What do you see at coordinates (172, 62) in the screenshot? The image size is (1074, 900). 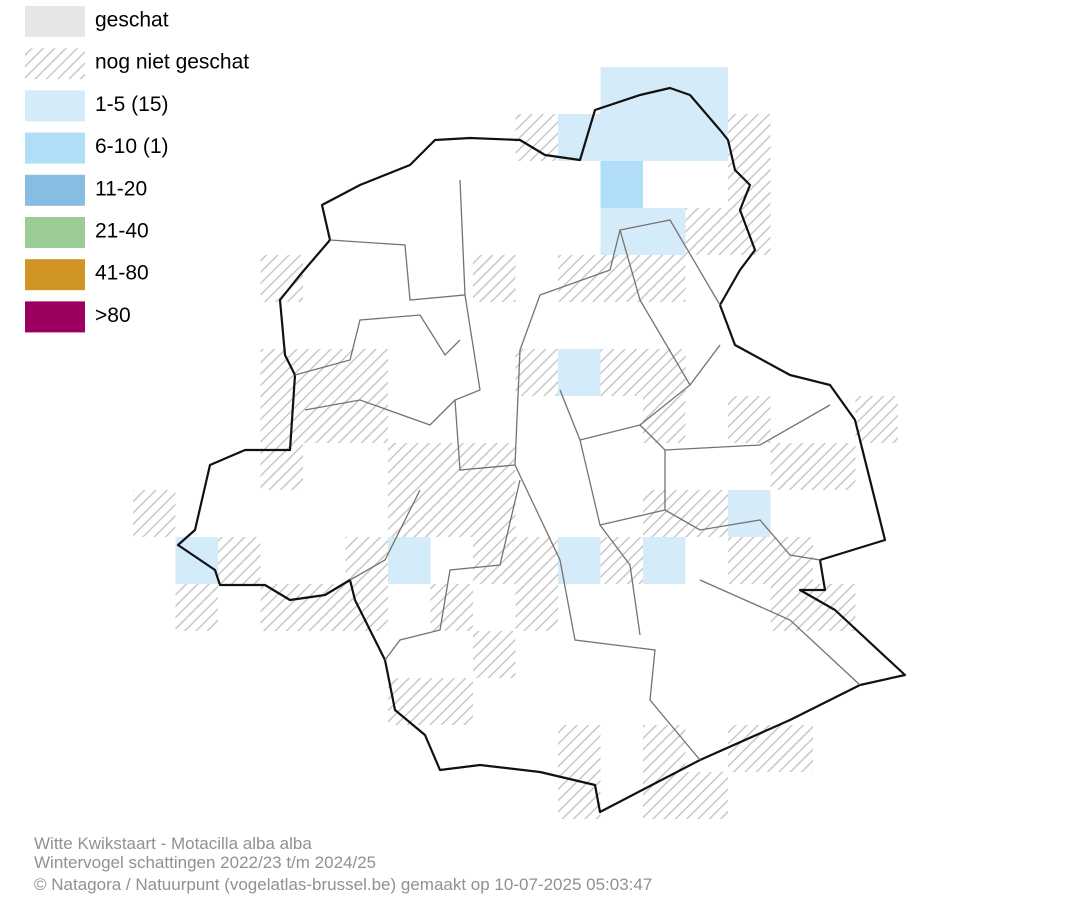 I see `legend-label: nog niet geschat` at bounding box center [172, 62].